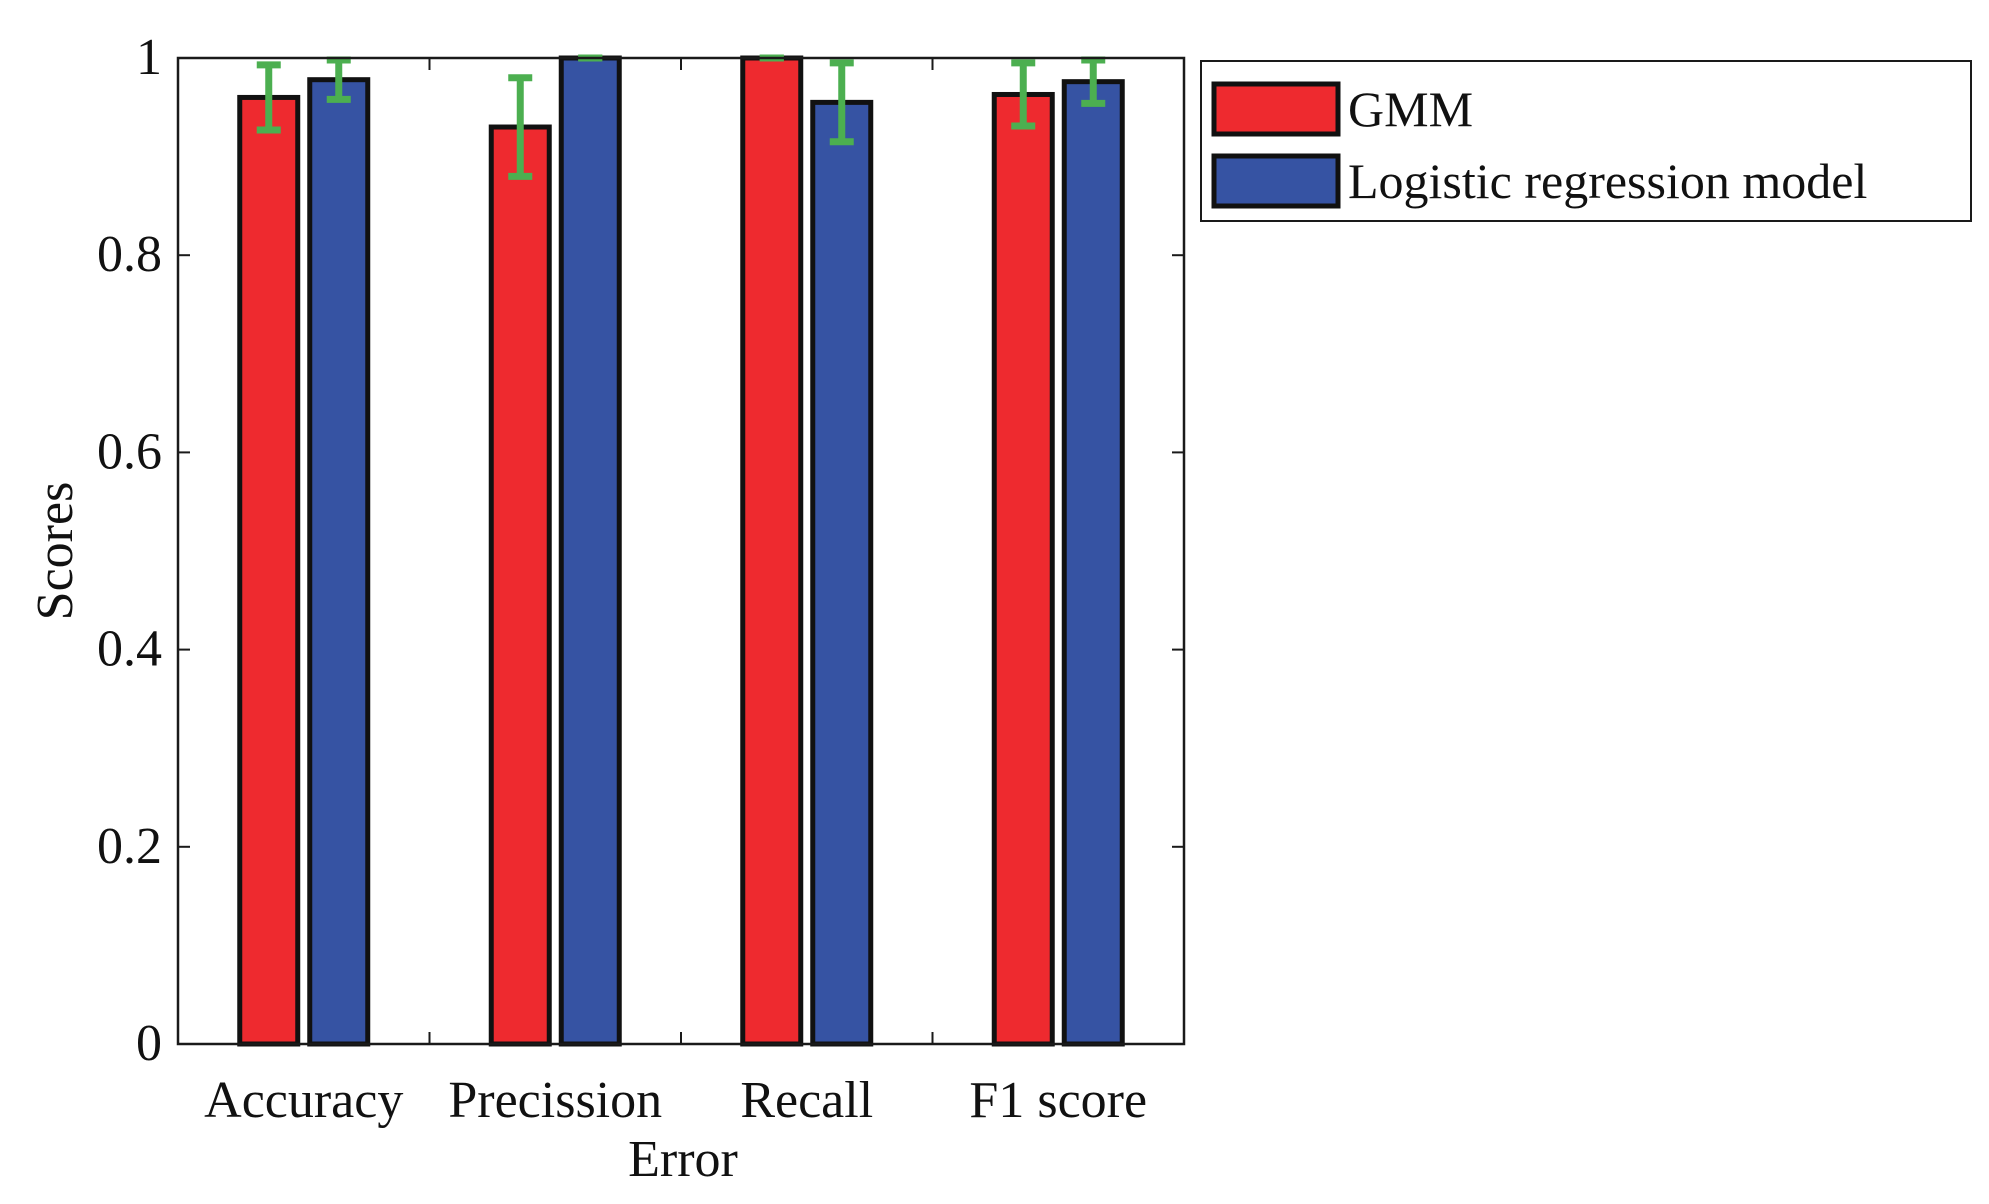 The height and width of the screenshot is (1204, 1989). I want to click on legend-label-logistic-regression: Logistic regression model, so click(1607, 181).